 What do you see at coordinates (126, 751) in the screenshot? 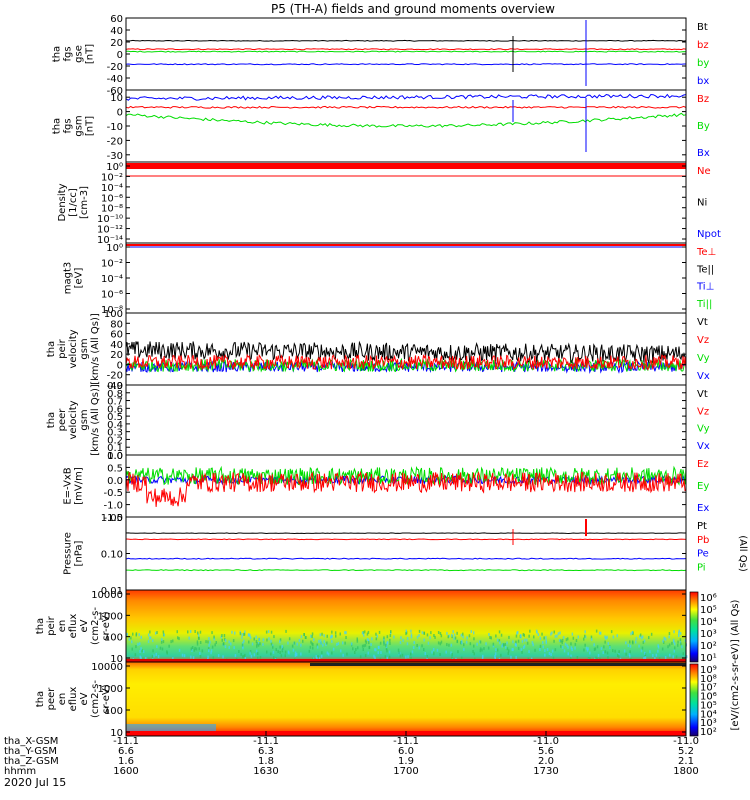
I see `x-tick-label: 6.6` at bounding box center [126, 751].